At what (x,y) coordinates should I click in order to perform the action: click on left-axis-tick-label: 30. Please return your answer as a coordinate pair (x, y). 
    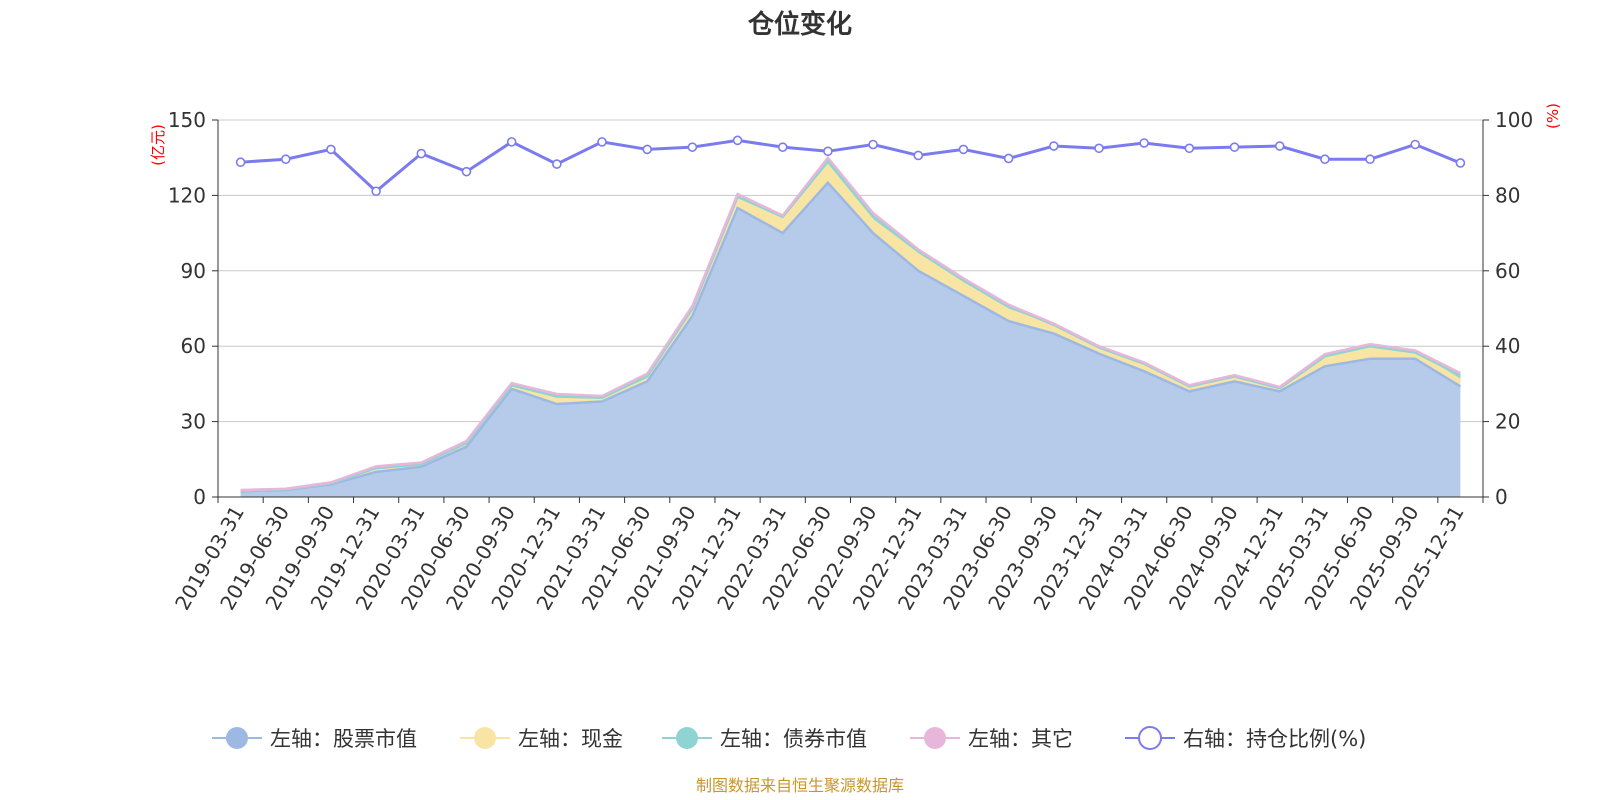
    Looking at the image, I should click on (193, 422).